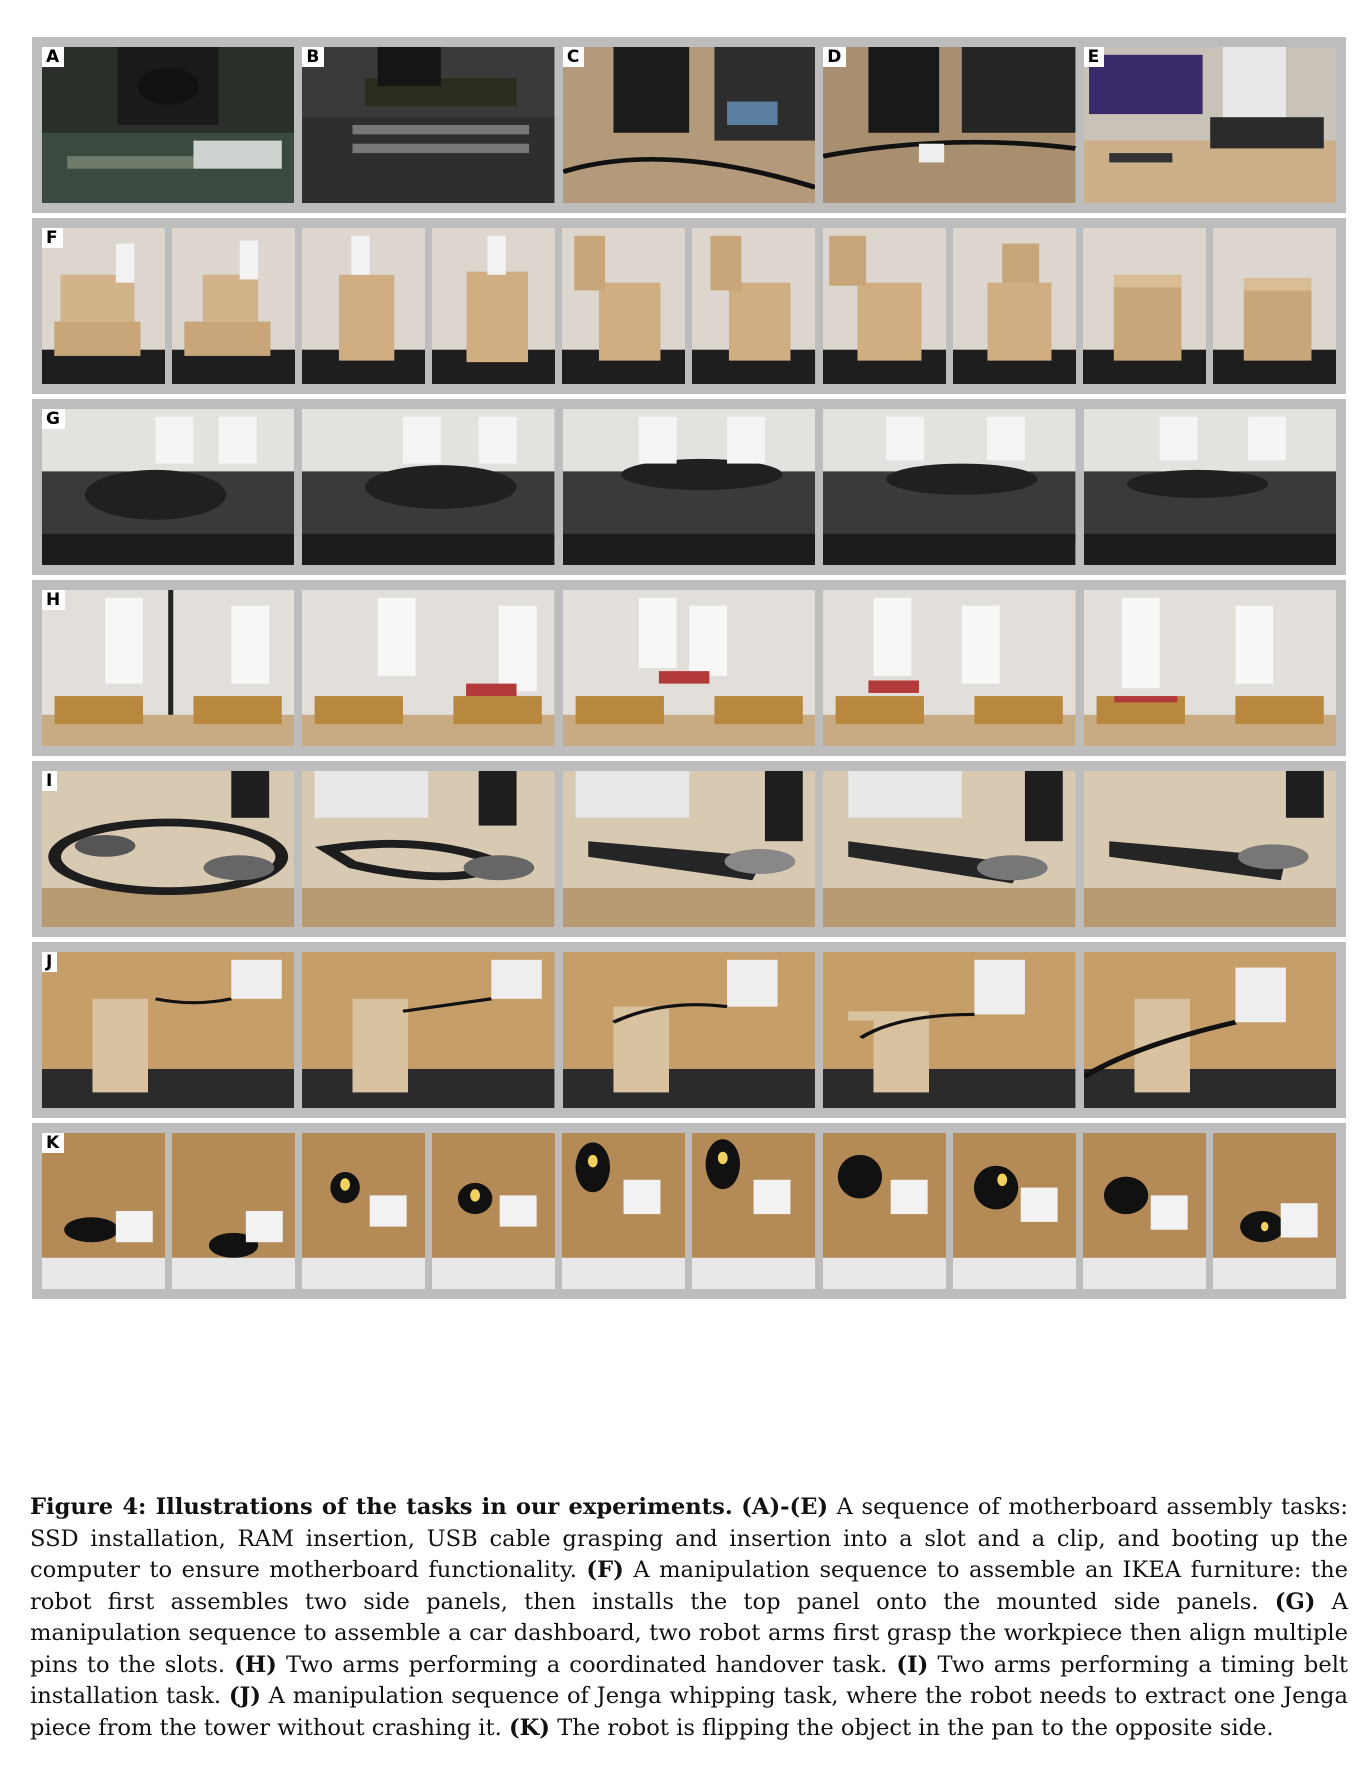 This screenshot has height=1776, width=1364. Describe the element at coordinates (54, 600) in the screenshot. I see `panel-label-h: H` at that location.